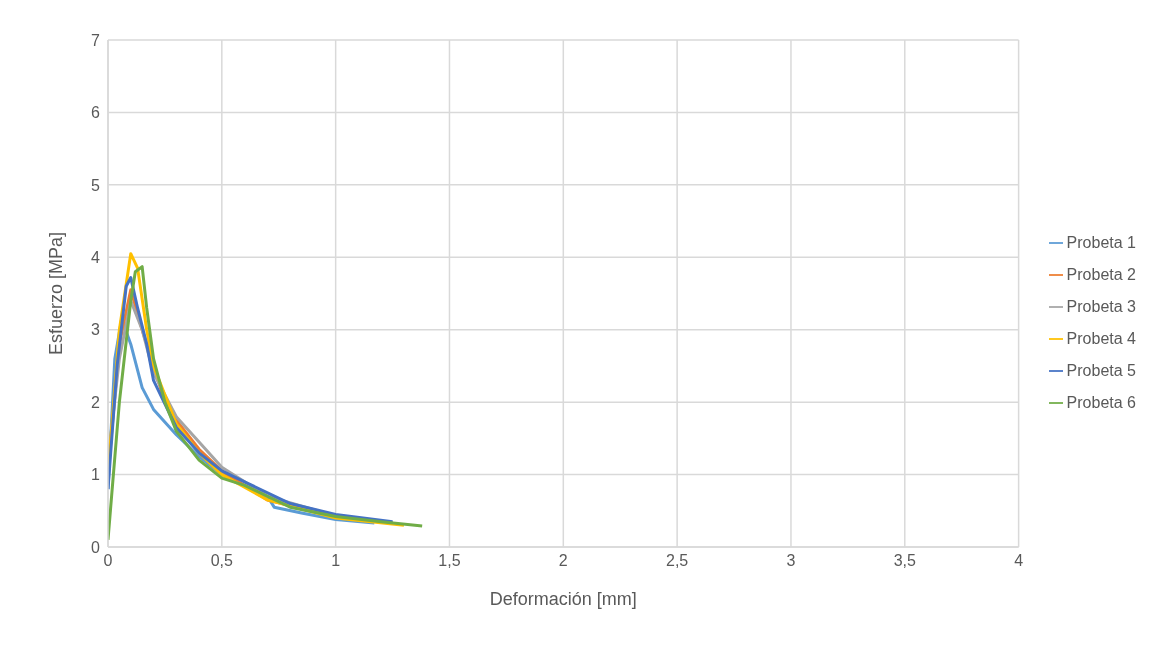 The image size is (1174, 645). What do you see at coordinates (677, 561) in the screenshot?
I see `x-tick-label: 2,5` at bounding box center [677, 561].